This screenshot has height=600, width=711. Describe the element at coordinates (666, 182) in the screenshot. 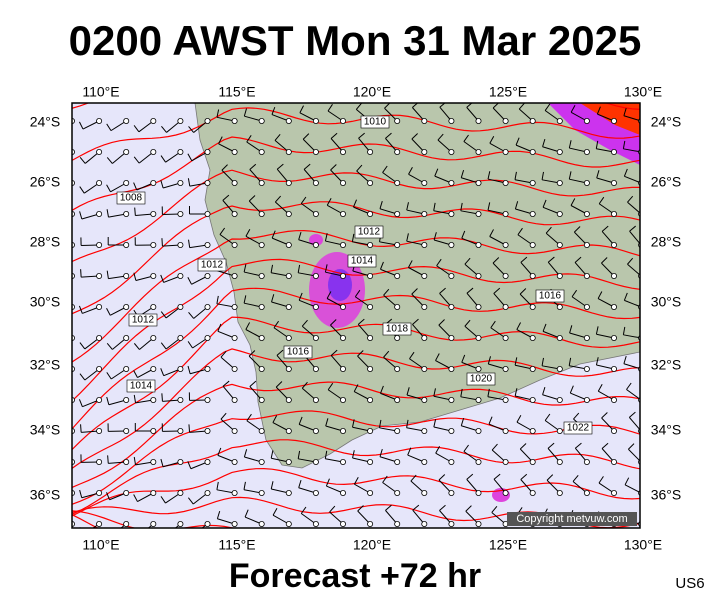

I see `lat-label: 26°S` at that location.